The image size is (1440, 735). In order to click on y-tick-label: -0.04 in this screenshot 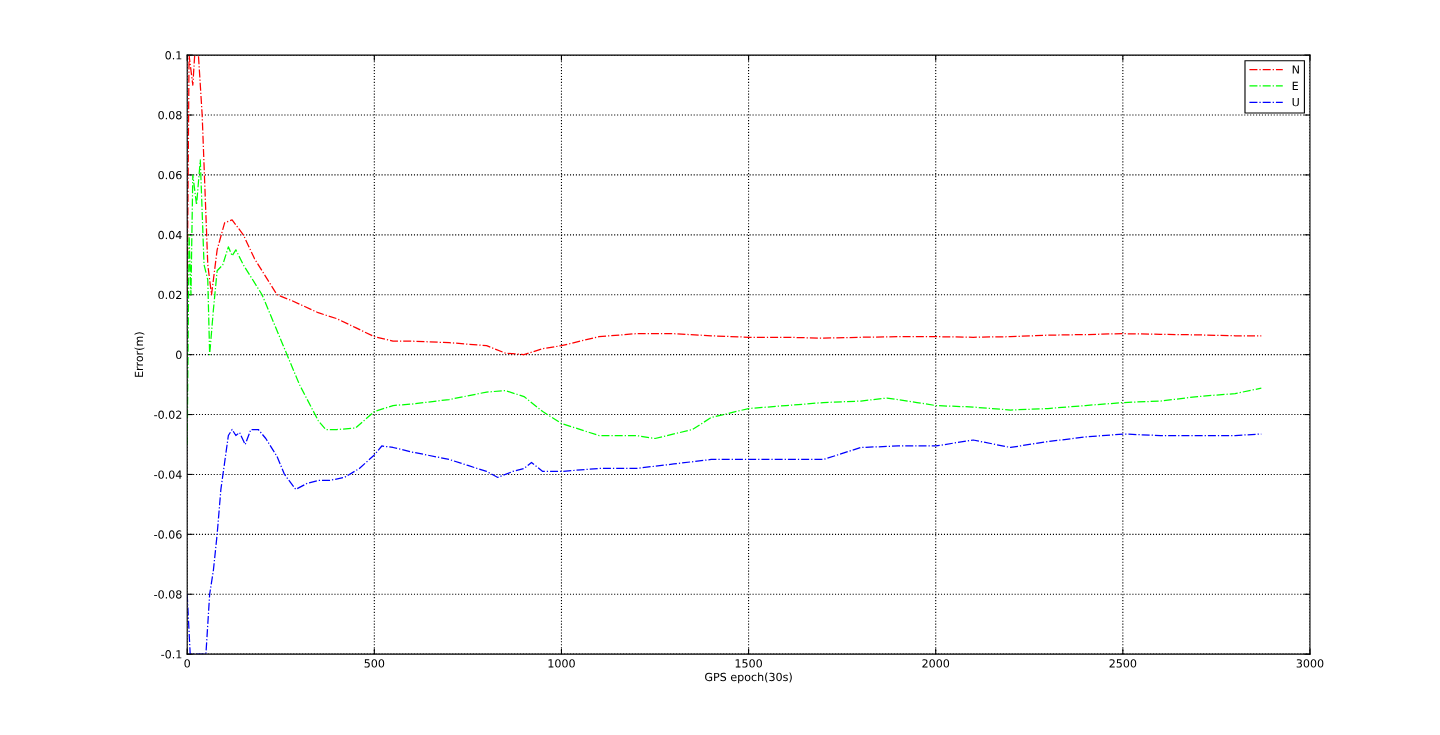, I will do `click(168, 474)`.